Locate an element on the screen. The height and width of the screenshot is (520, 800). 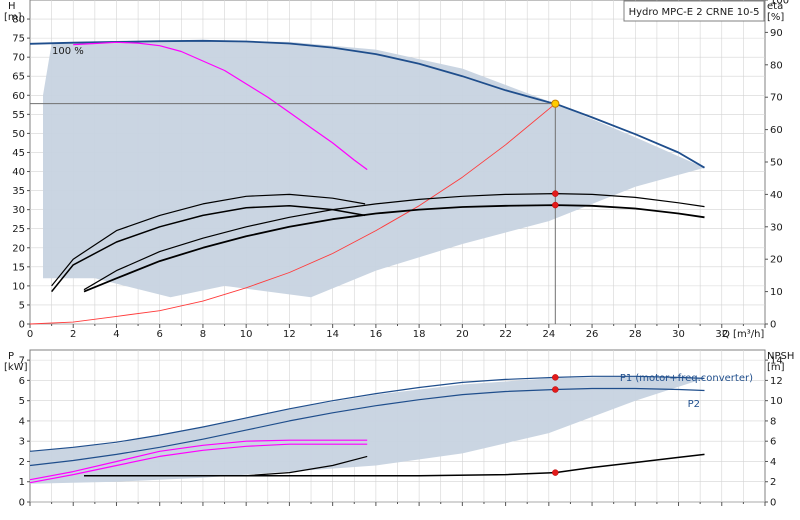
duty-point-marker is located at coordinates (555, 103).